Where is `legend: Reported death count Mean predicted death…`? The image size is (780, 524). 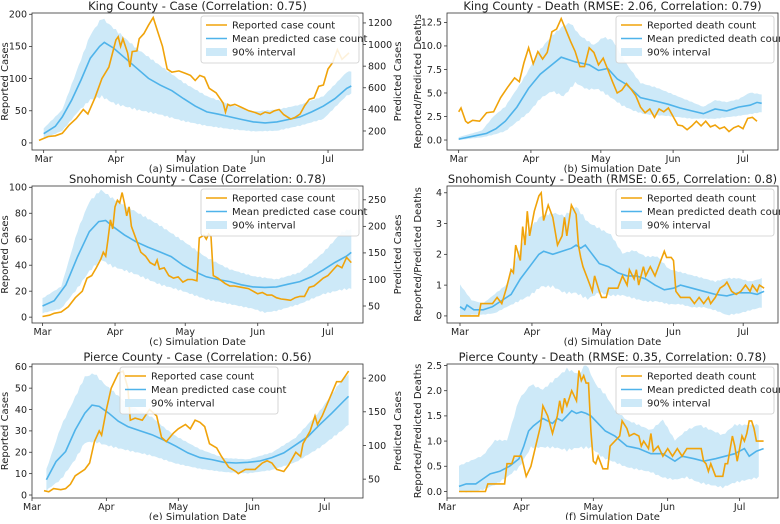 legend: Reported death count Mean predicted death… is located at coordinates (697, 39).